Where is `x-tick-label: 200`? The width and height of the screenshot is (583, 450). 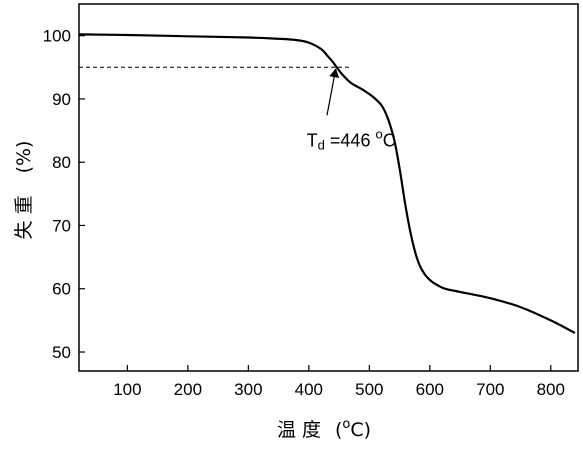
x-tick-label: 200 is located at coordinates (188, 389).